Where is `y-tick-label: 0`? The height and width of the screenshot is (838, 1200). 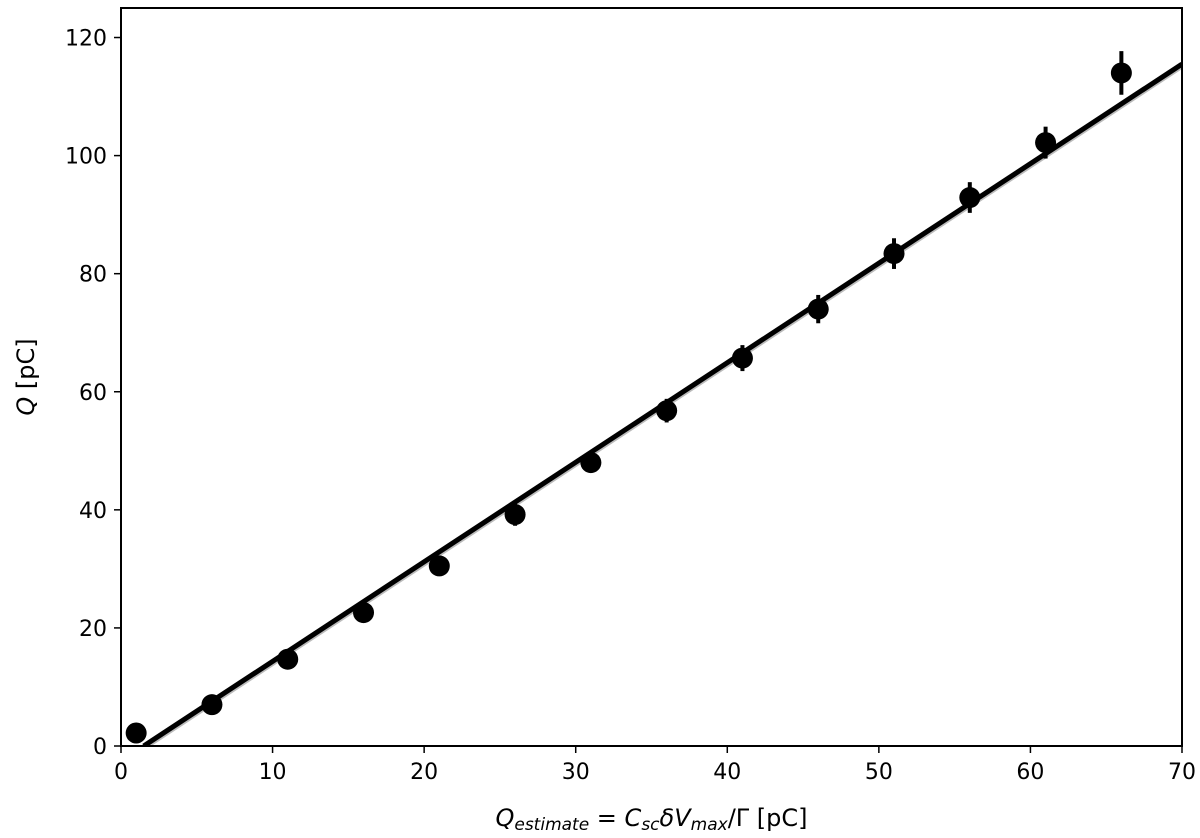
y-tick-label: 0 is located at coordinates (100, 747).